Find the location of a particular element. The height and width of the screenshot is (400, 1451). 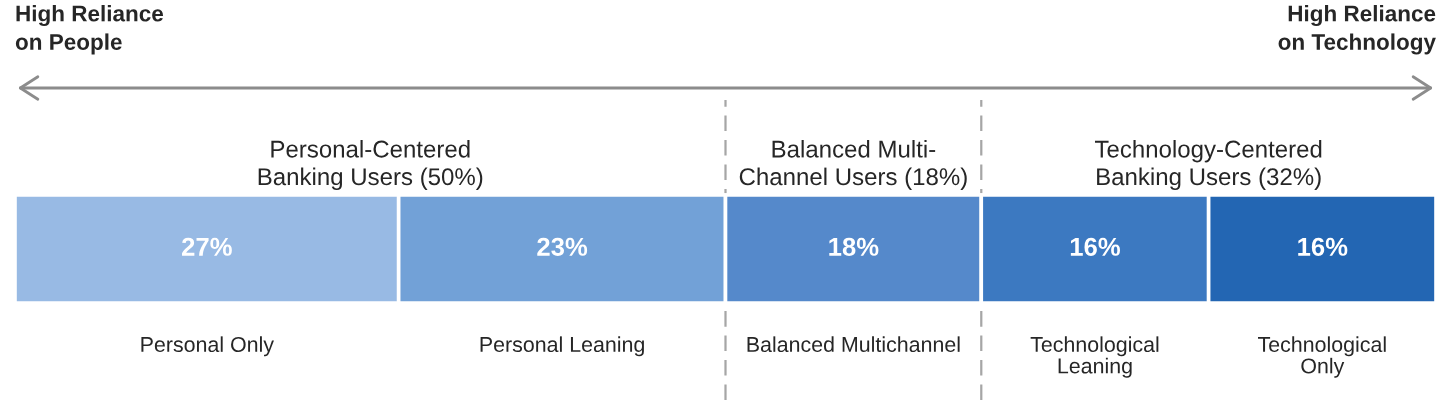

text: Balanced Multi- Channel Users (18%) is located at coordinates (853, 164).